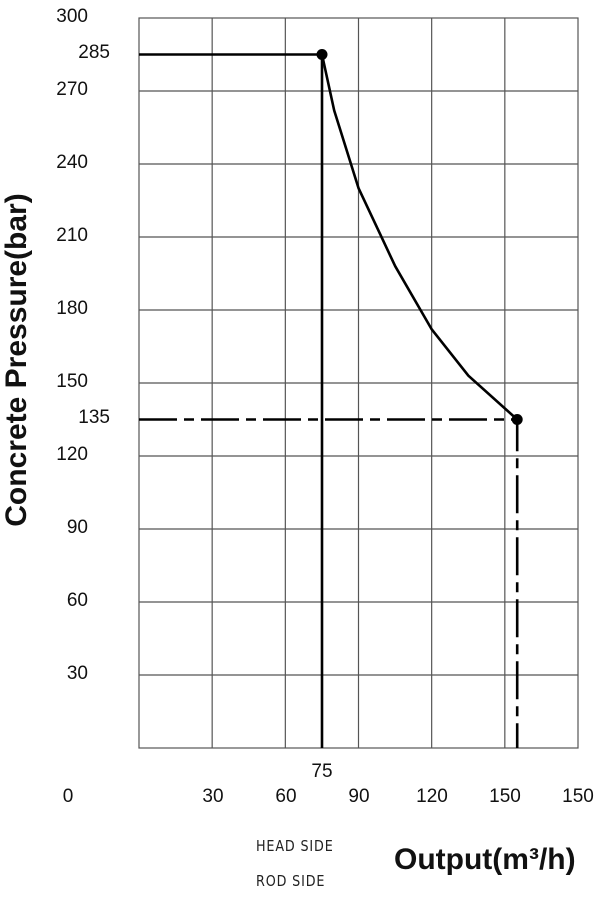  I want to click on y-tick-label: 120, so click(72, 454).